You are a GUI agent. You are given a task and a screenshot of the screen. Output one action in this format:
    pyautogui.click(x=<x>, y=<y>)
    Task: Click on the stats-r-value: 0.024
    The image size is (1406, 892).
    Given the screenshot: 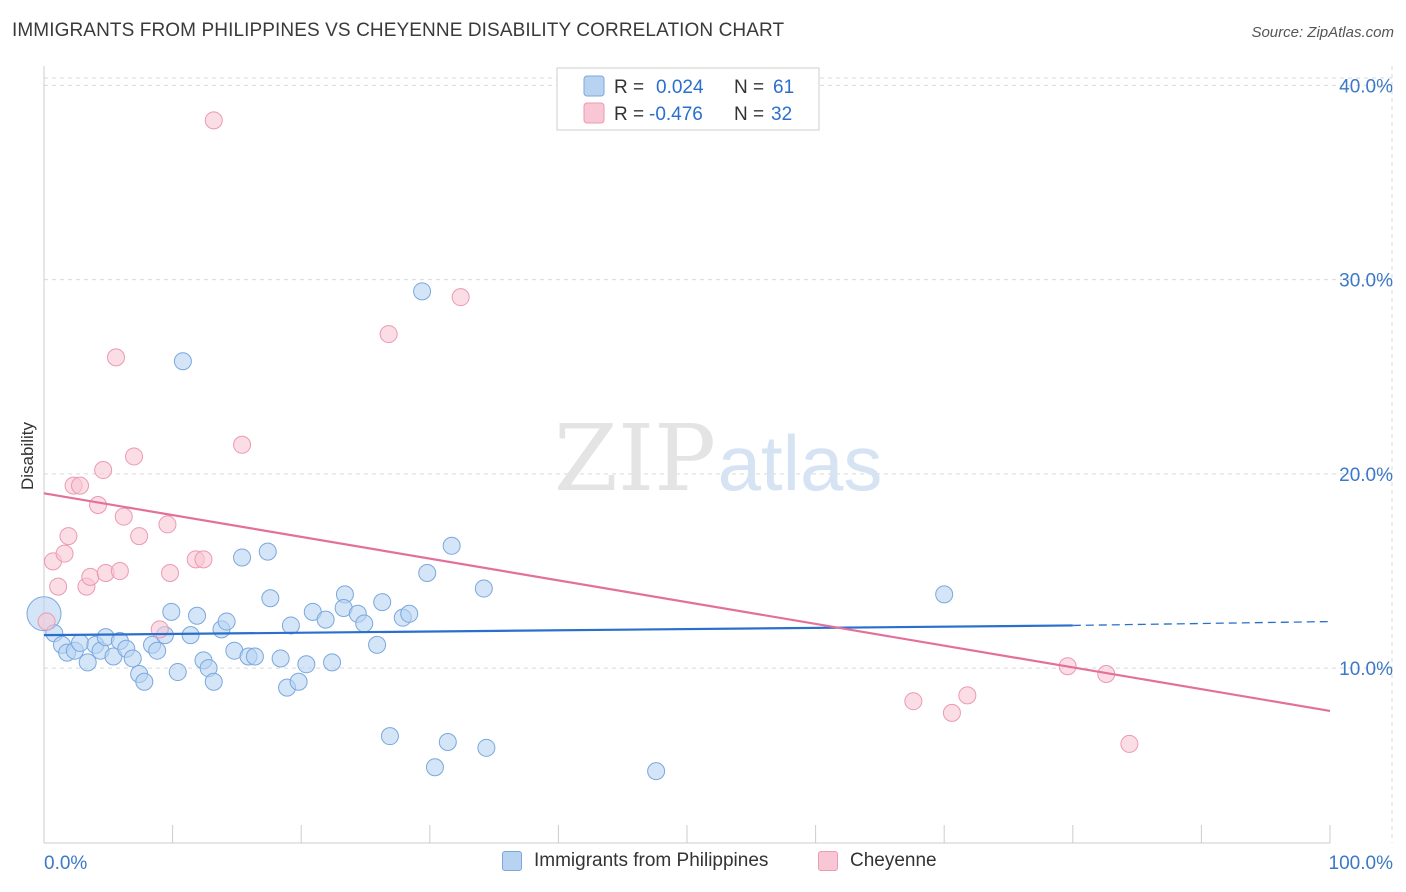 What is the action you would take?
    pyautogui.click(x=680, y=87)
    